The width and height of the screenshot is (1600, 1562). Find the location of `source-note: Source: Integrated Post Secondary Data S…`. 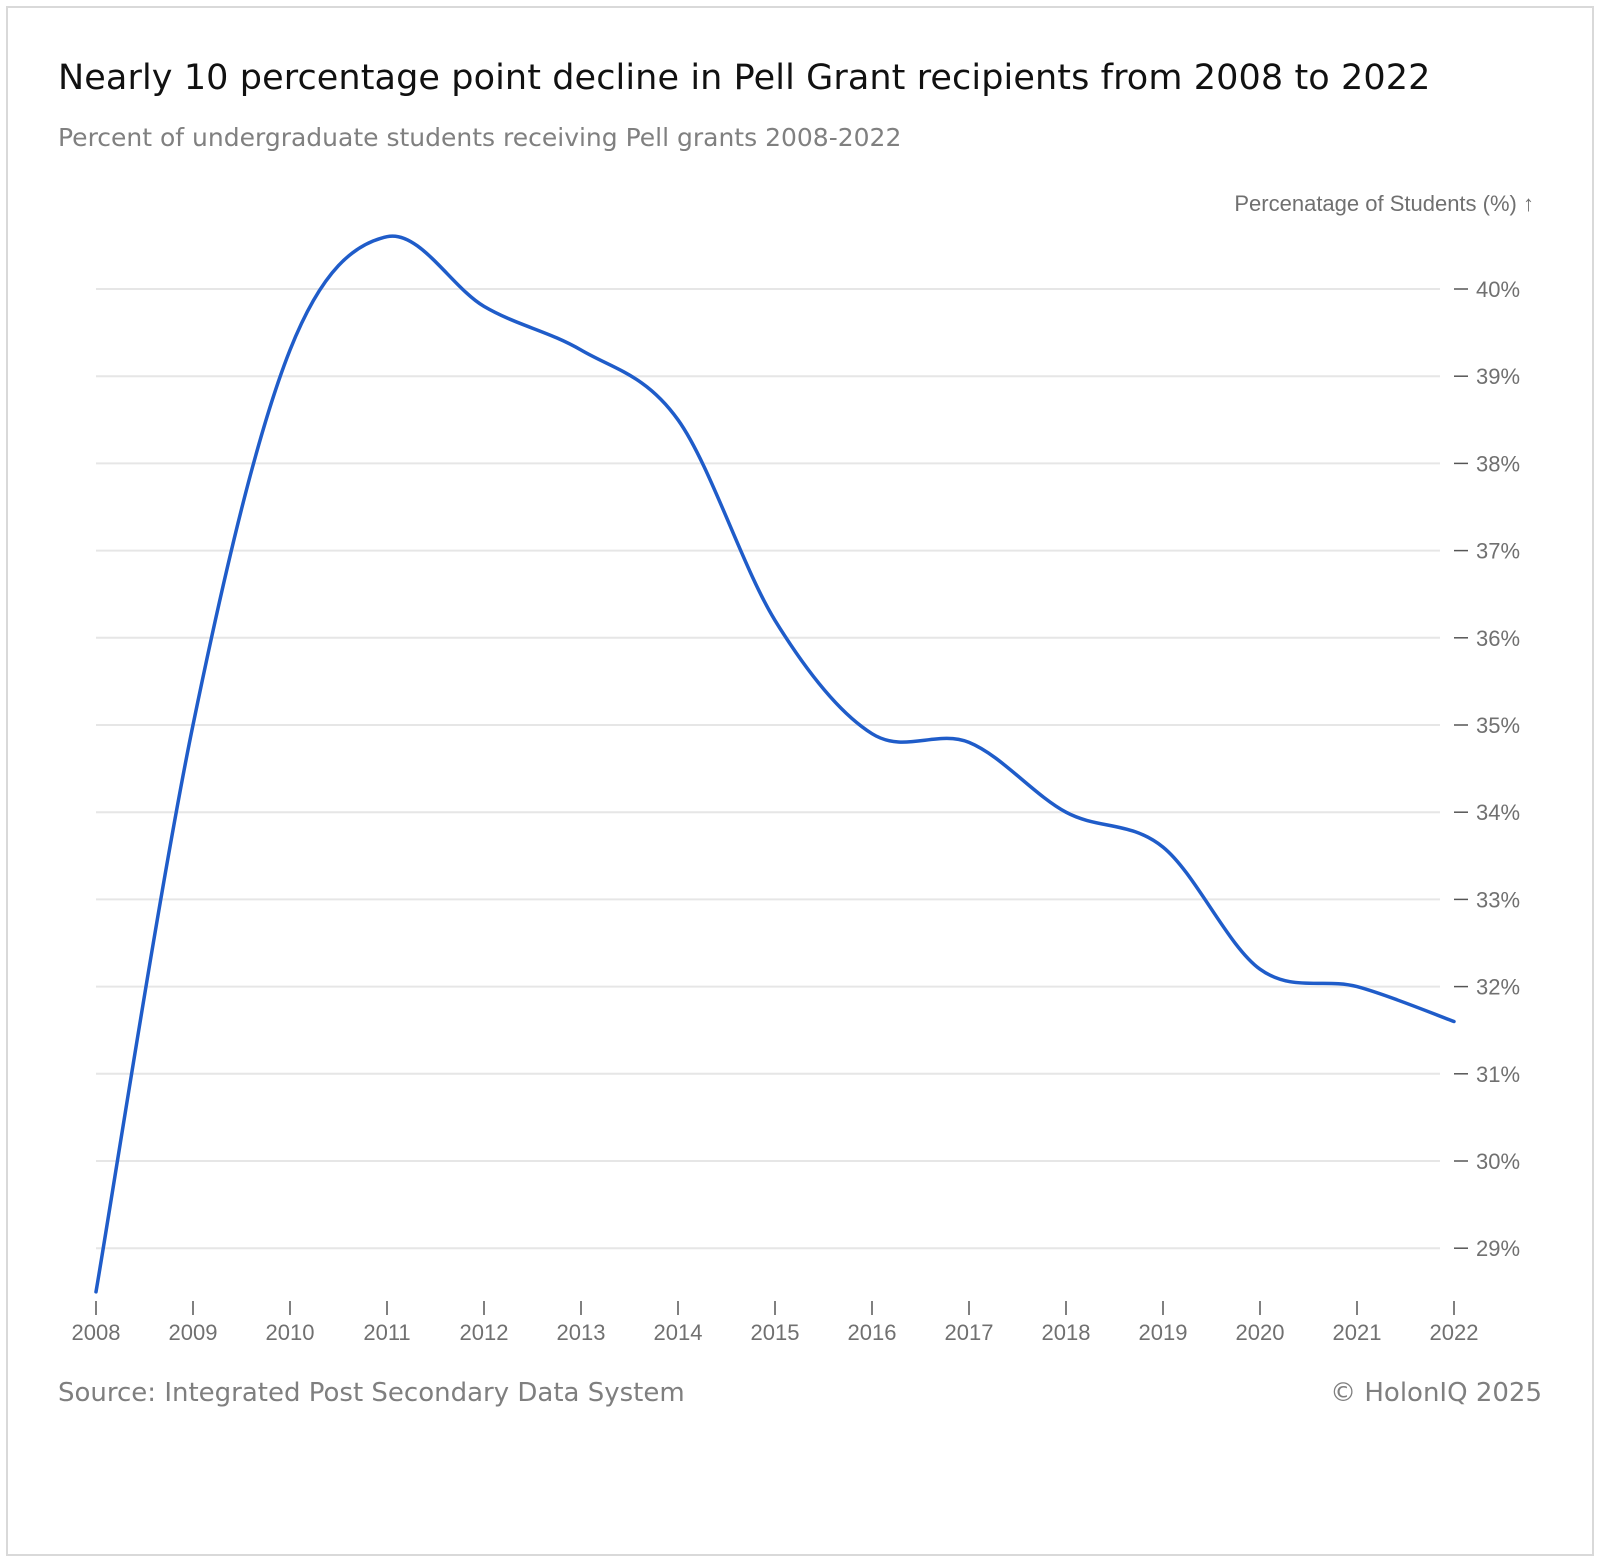

source-note: Source: Integrated Post Secondary Data S… is located at coordinates (371, 1393).